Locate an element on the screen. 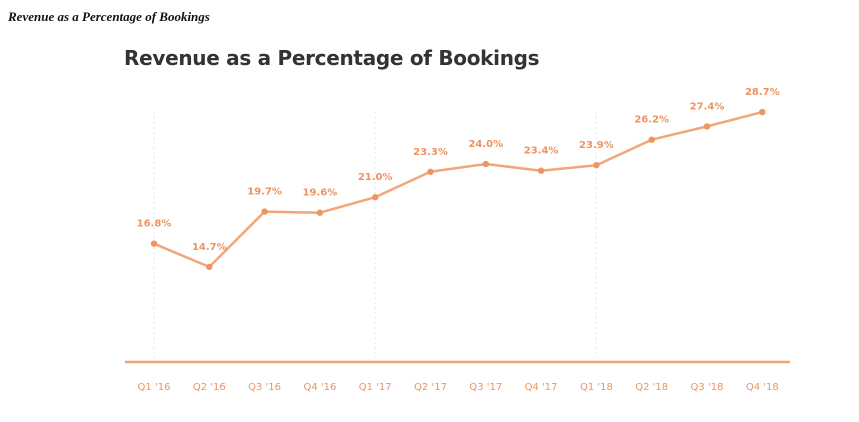 The image size is (859, 422). page-caption: Revenue as a Percentage of Bookings is located at coordinates (109, 16).